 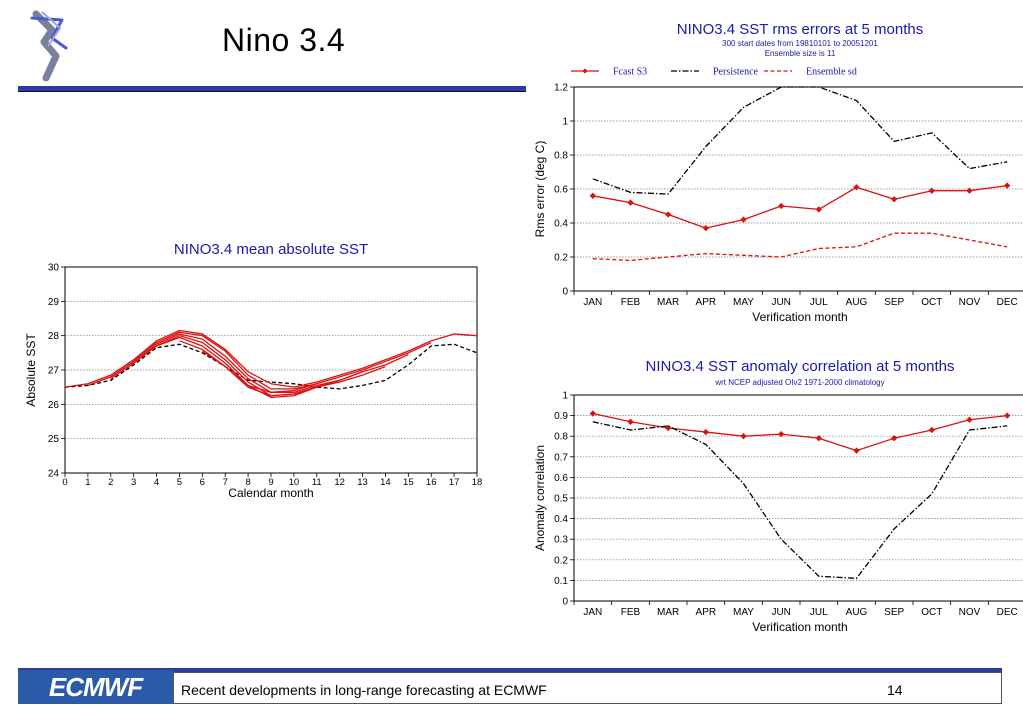 I want to click on x-tick-label: 3, so click(x=133, y=482).